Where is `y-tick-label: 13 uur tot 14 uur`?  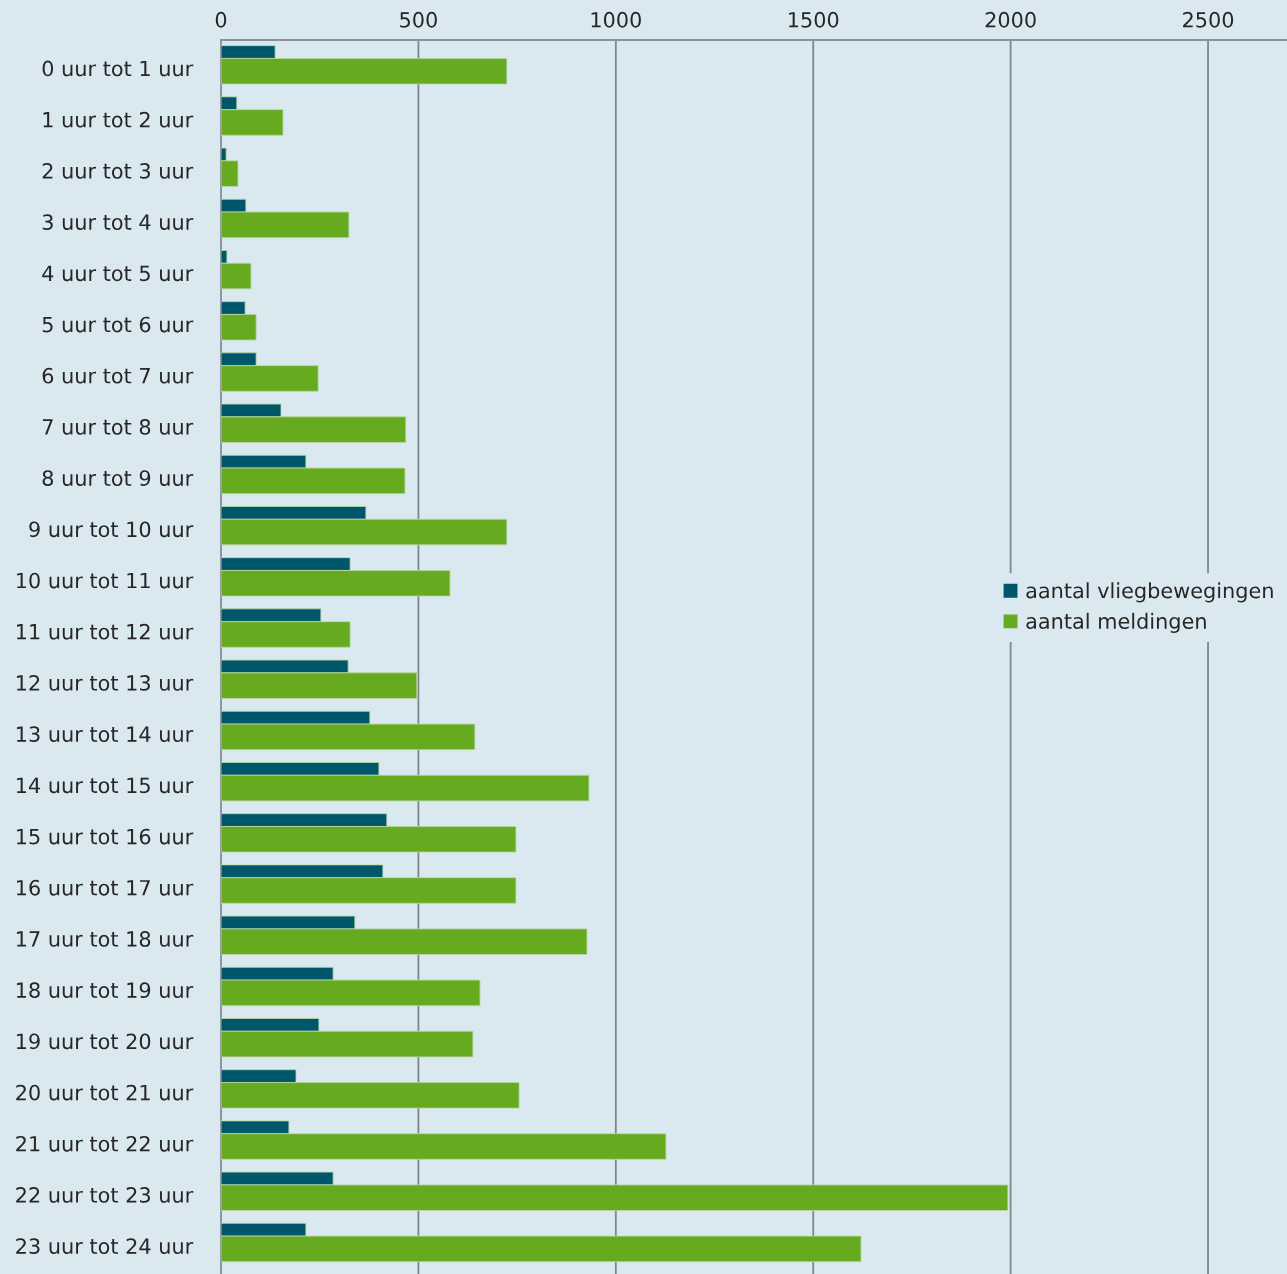 y-tick-label: 13 uur tot 14 uur is located at coordinates (105, 734).